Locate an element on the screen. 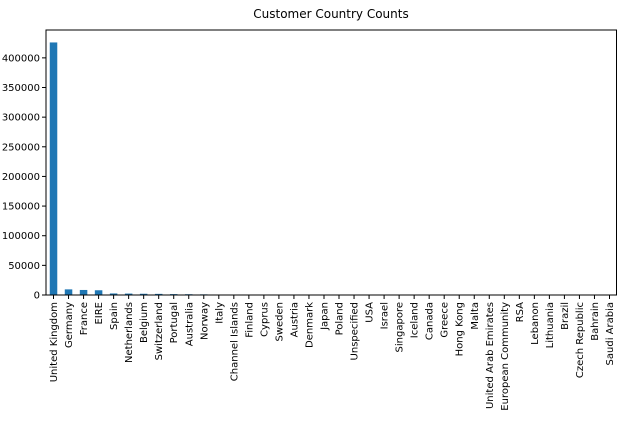  x-tick-label: Malta is located at coordinates (475, 316).